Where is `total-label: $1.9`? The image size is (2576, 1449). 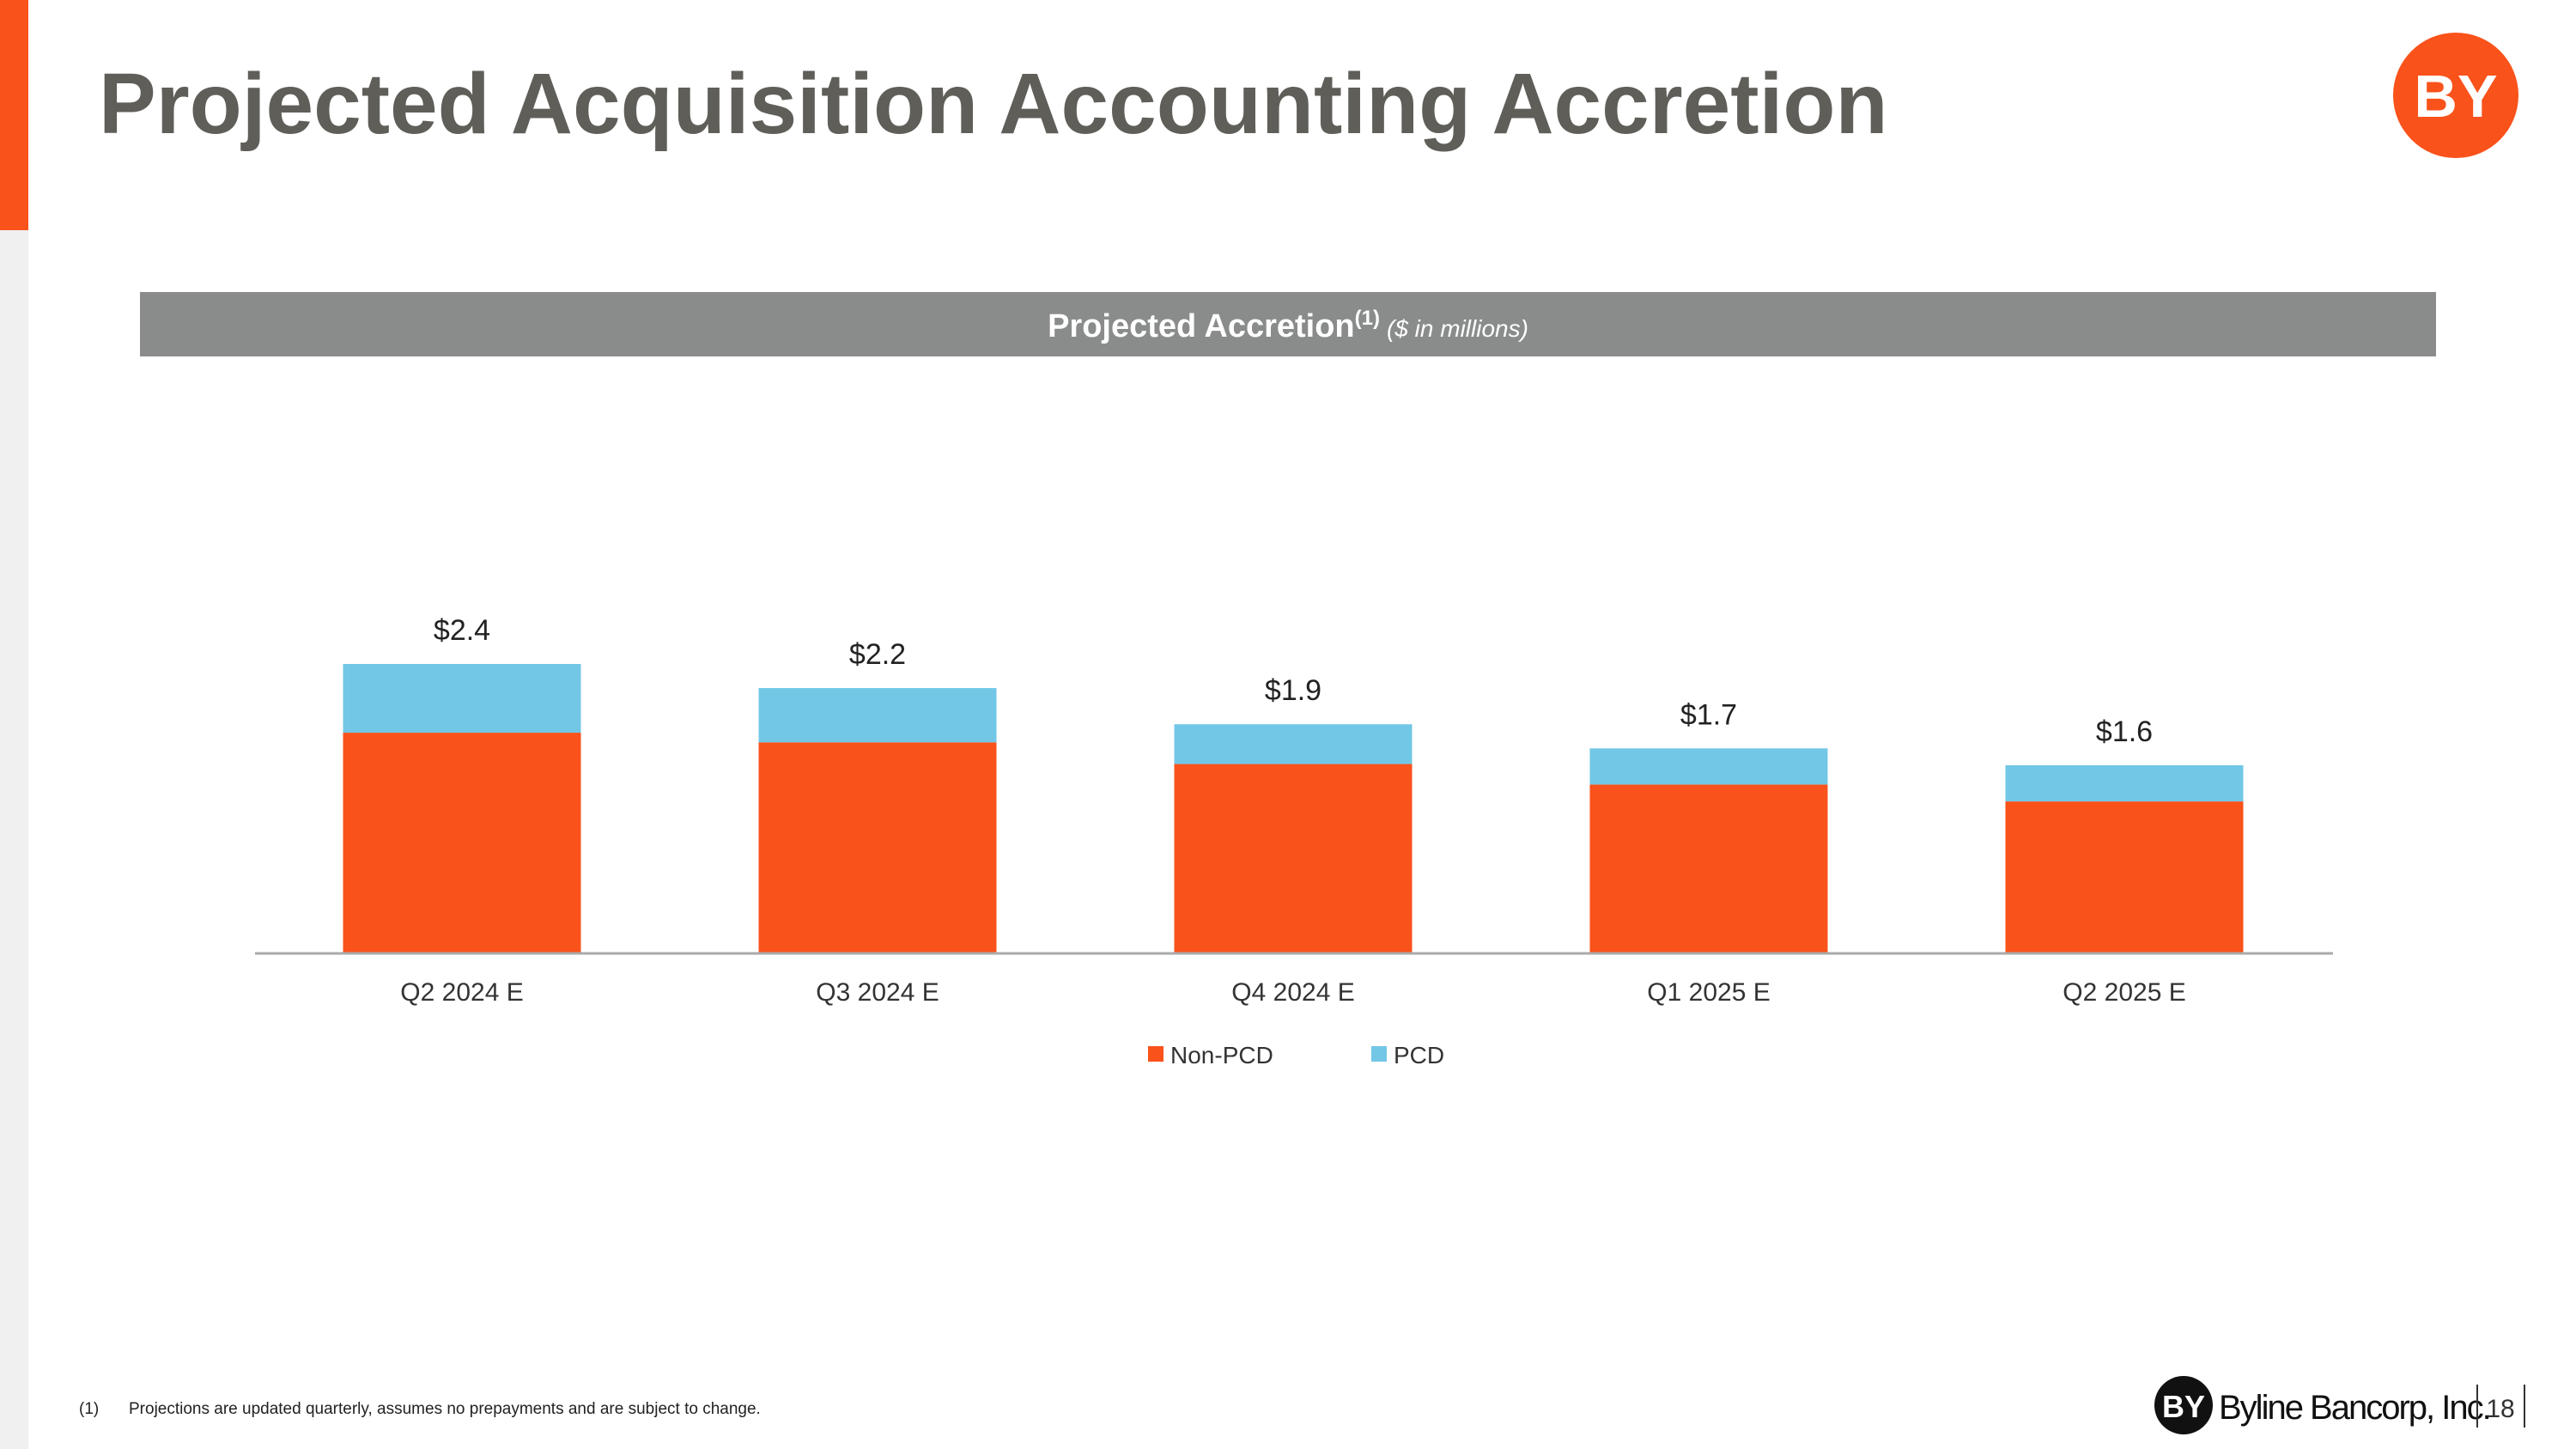 total-label: $1.9 is located at coordinates (1293, 690).